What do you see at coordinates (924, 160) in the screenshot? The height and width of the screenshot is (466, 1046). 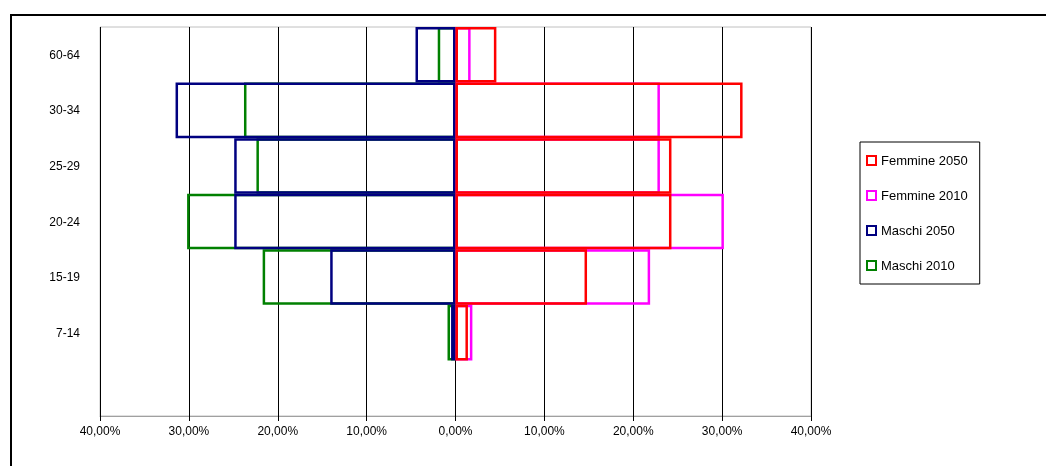 I see `legend-label: Femmine 2050` at bounding box center [924, 160].